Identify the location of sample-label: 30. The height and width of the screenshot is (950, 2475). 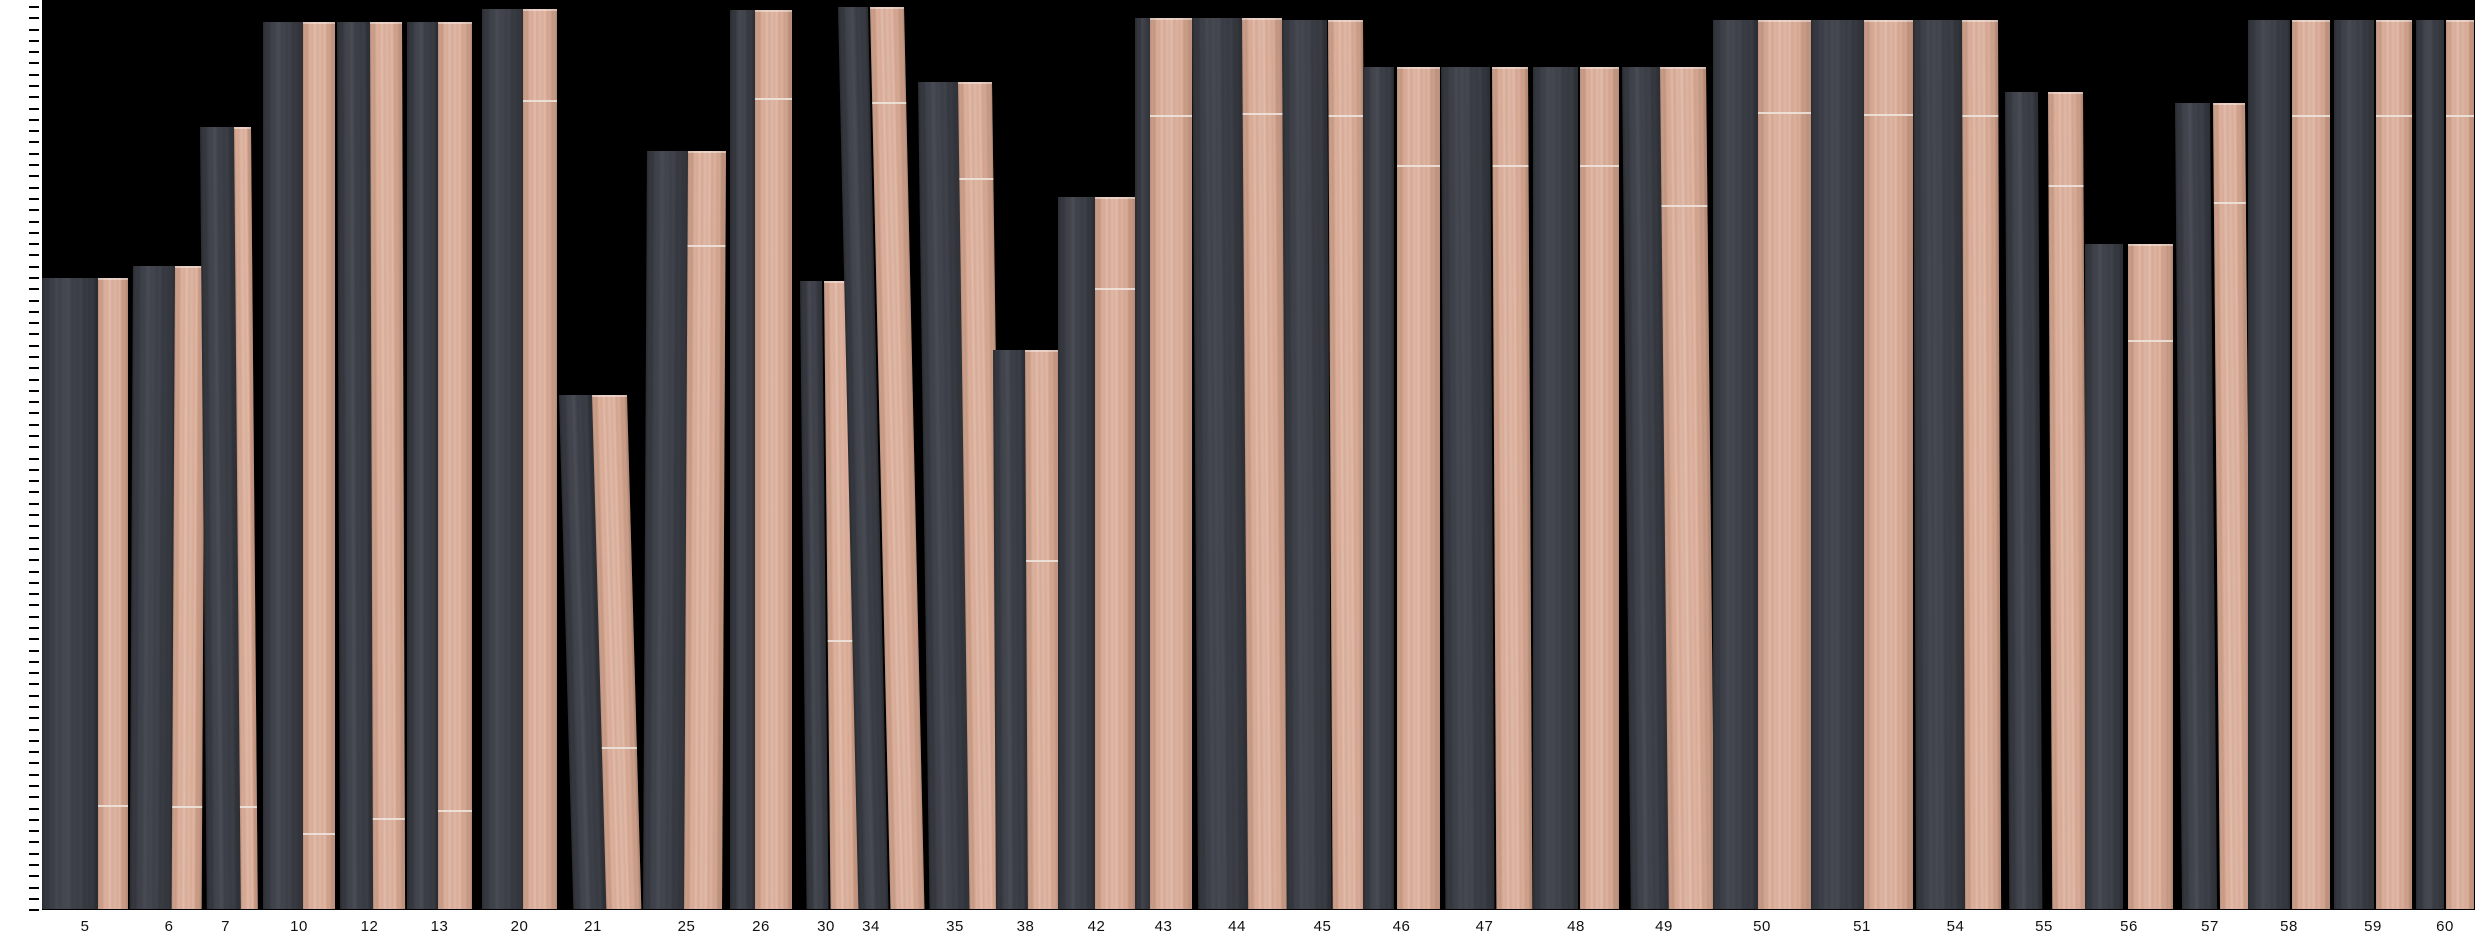
(826, 926).